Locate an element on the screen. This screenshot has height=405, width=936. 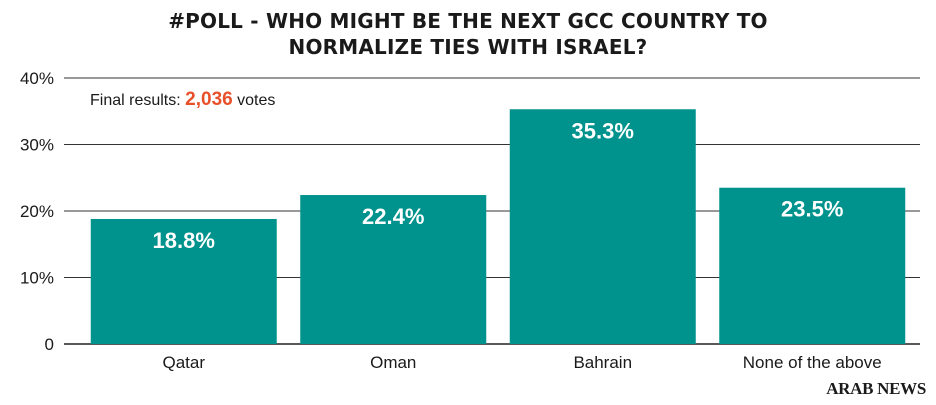
bar-value-label: 22.4% is located at coordinates (393, 216).